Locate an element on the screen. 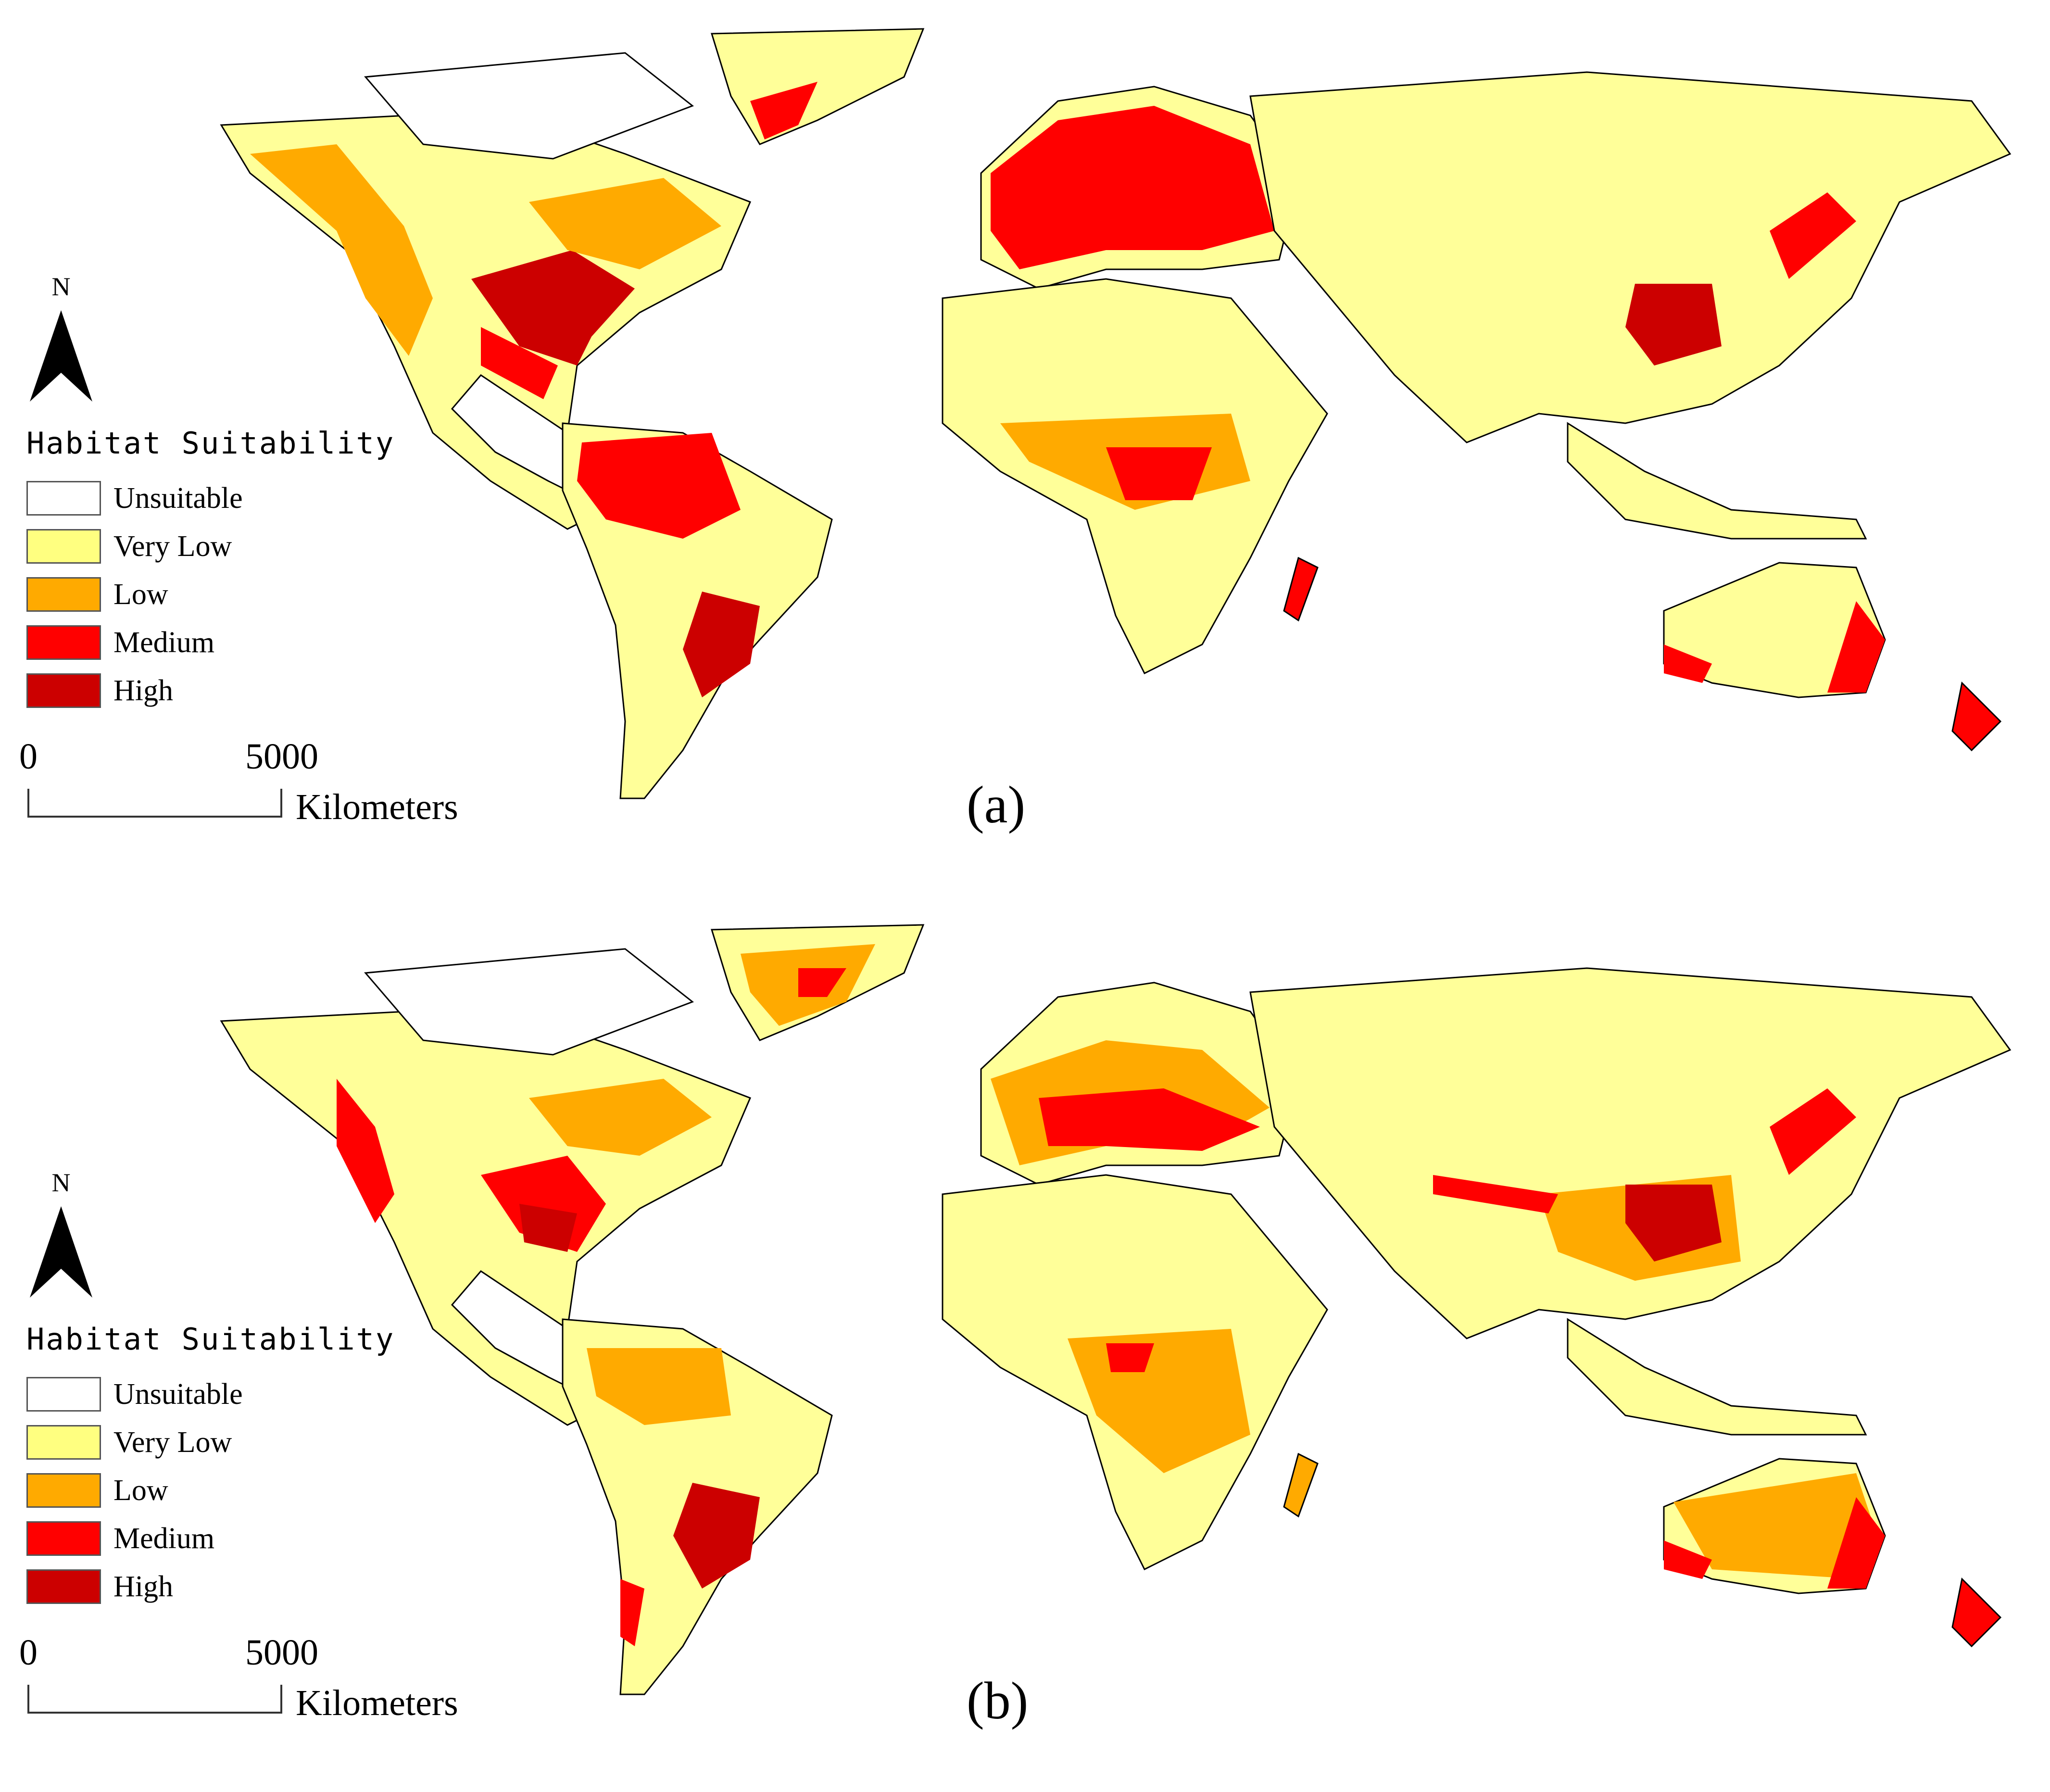 The height and width of the screenshot is (1792, 2050). amazon-low is located at coordinates (659, 1387).